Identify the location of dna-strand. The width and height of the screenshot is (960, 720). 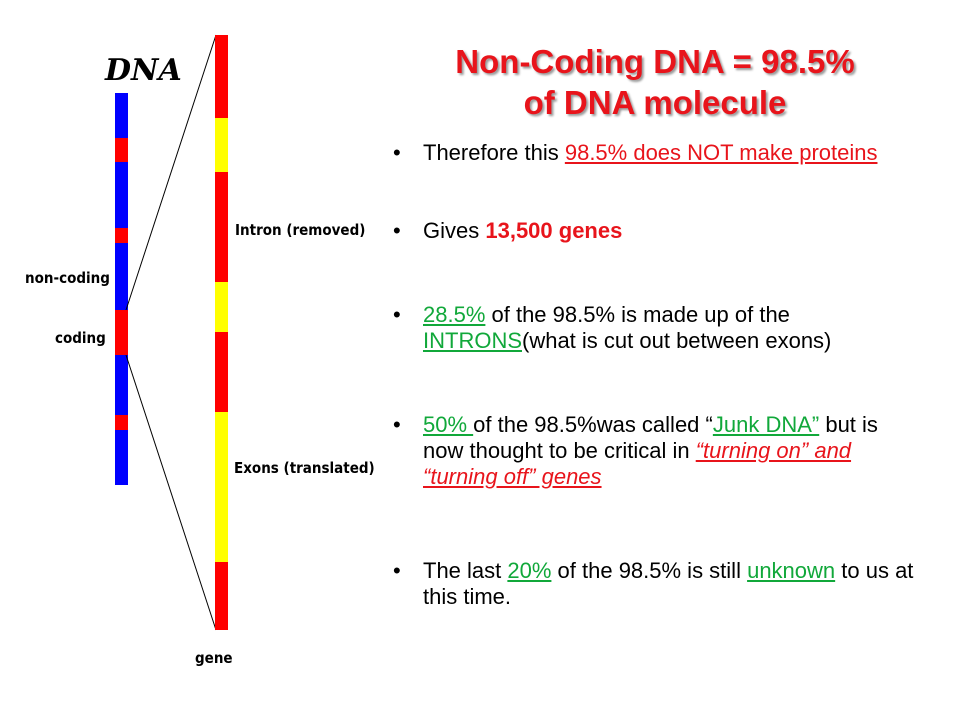
(121, 289).